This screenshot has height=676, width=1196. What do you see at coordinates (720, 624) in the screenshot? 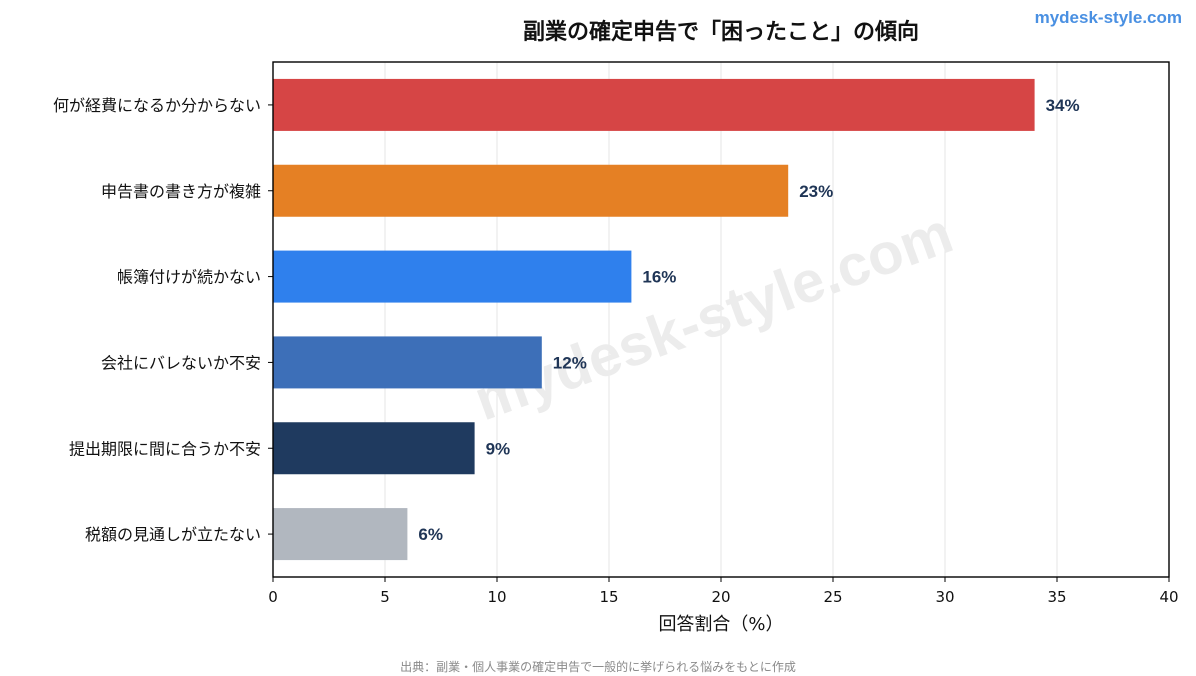
I see `x-axis-label: 回答割合（%）` at bounding box center [720, 624].